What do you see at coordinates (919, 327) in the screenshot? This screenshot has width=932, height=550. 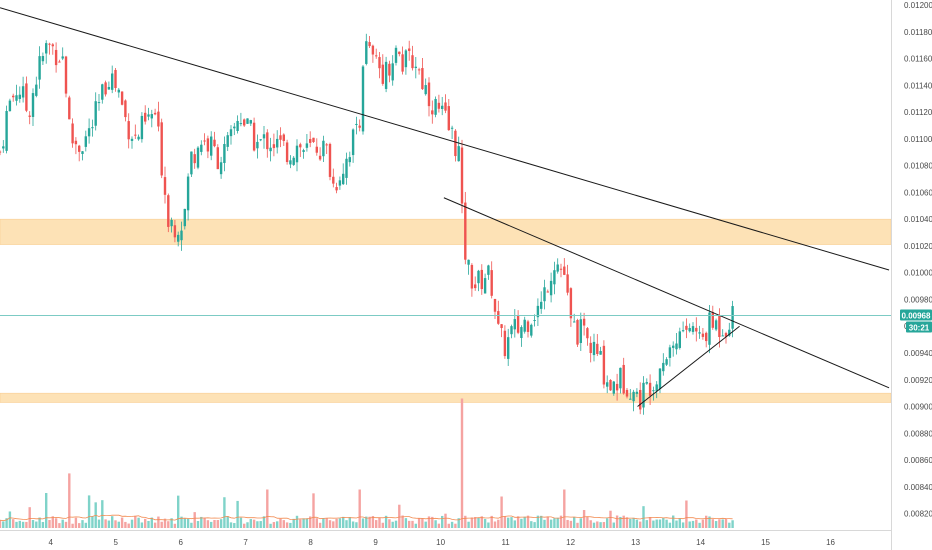 I see `candle-timer-badge` at bounding box center [919, 327].